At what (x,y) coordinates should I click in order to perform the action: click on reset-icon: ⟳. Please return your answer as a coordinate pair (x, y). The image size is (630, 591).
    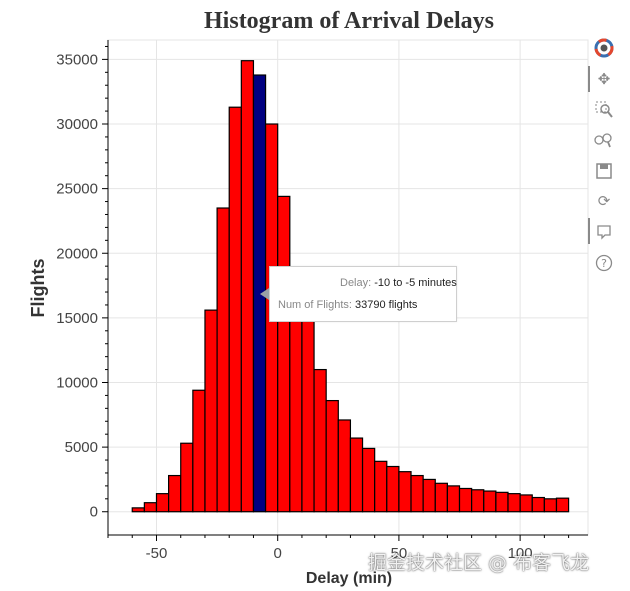
    Looking at the image, I should click on (604, 201).